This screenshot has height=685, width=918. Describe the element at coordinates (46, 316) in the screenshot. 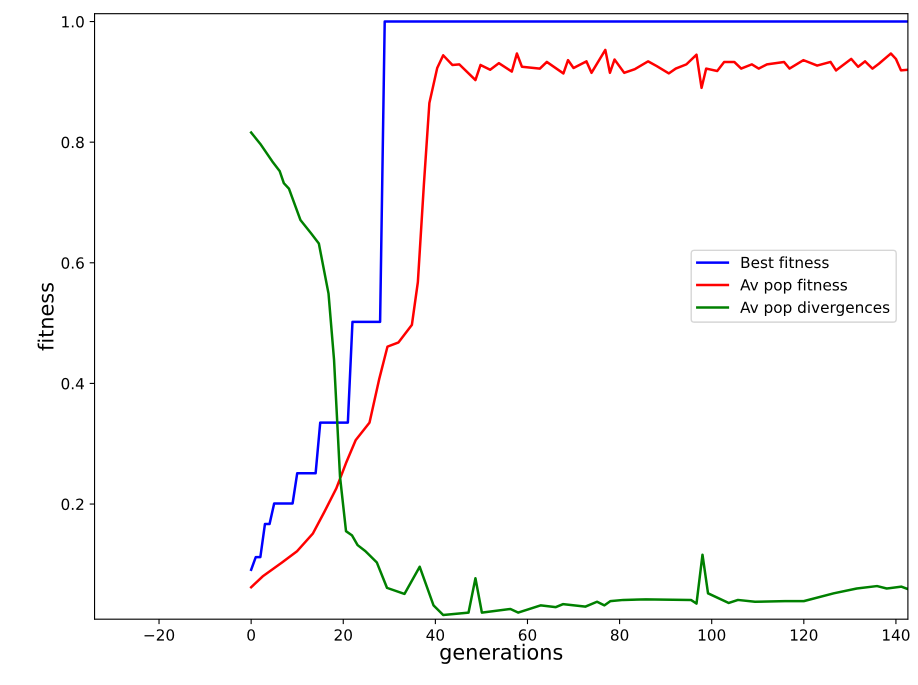

I see `y-axis-title: fitness` at that location.